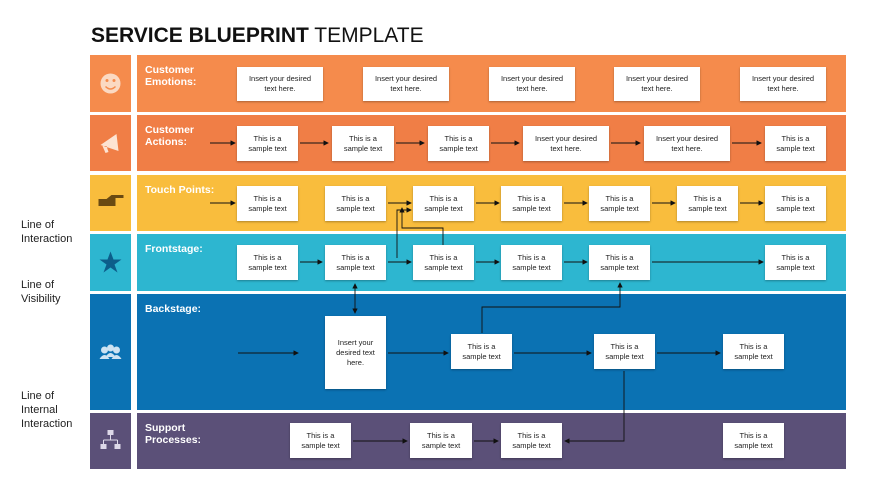 Image resolution: width=870 pixels, height=489 pixels. What do you see at coordinates (171, 76) in the screenshot?
I see `lane-label: Customer Emotions:` at bounding box center [171, 76].